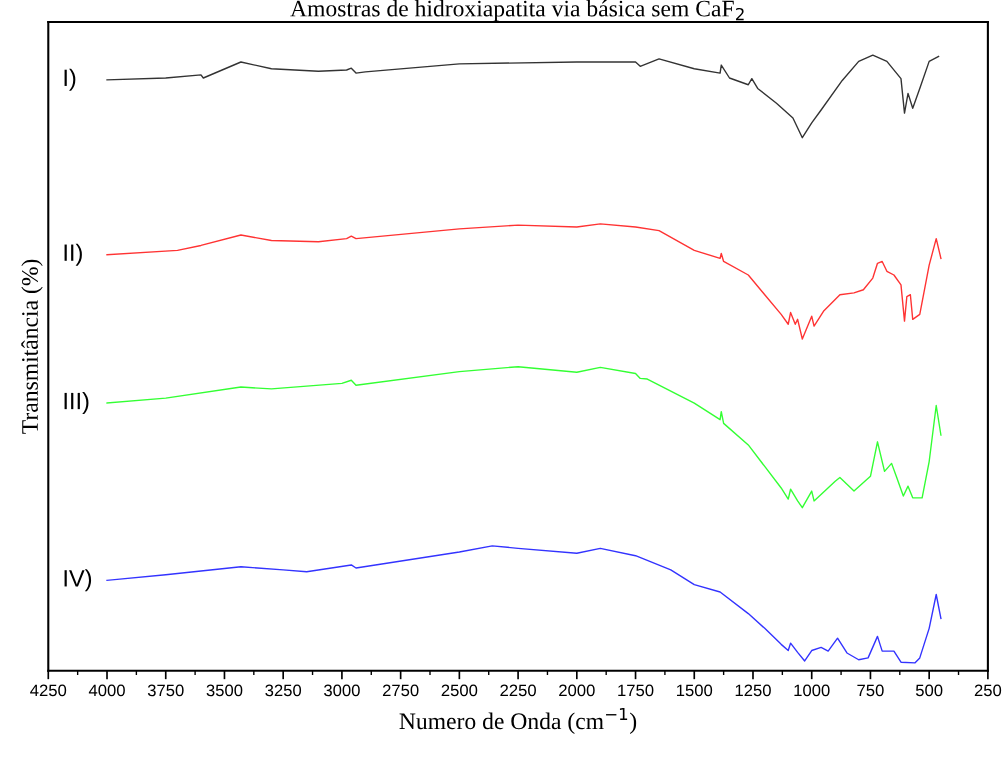 This screenshot has width=1006, height=758. Describe the element at coordinates (518, 690) in the screenshot. I see `x-tick-label: 2250` at that location.